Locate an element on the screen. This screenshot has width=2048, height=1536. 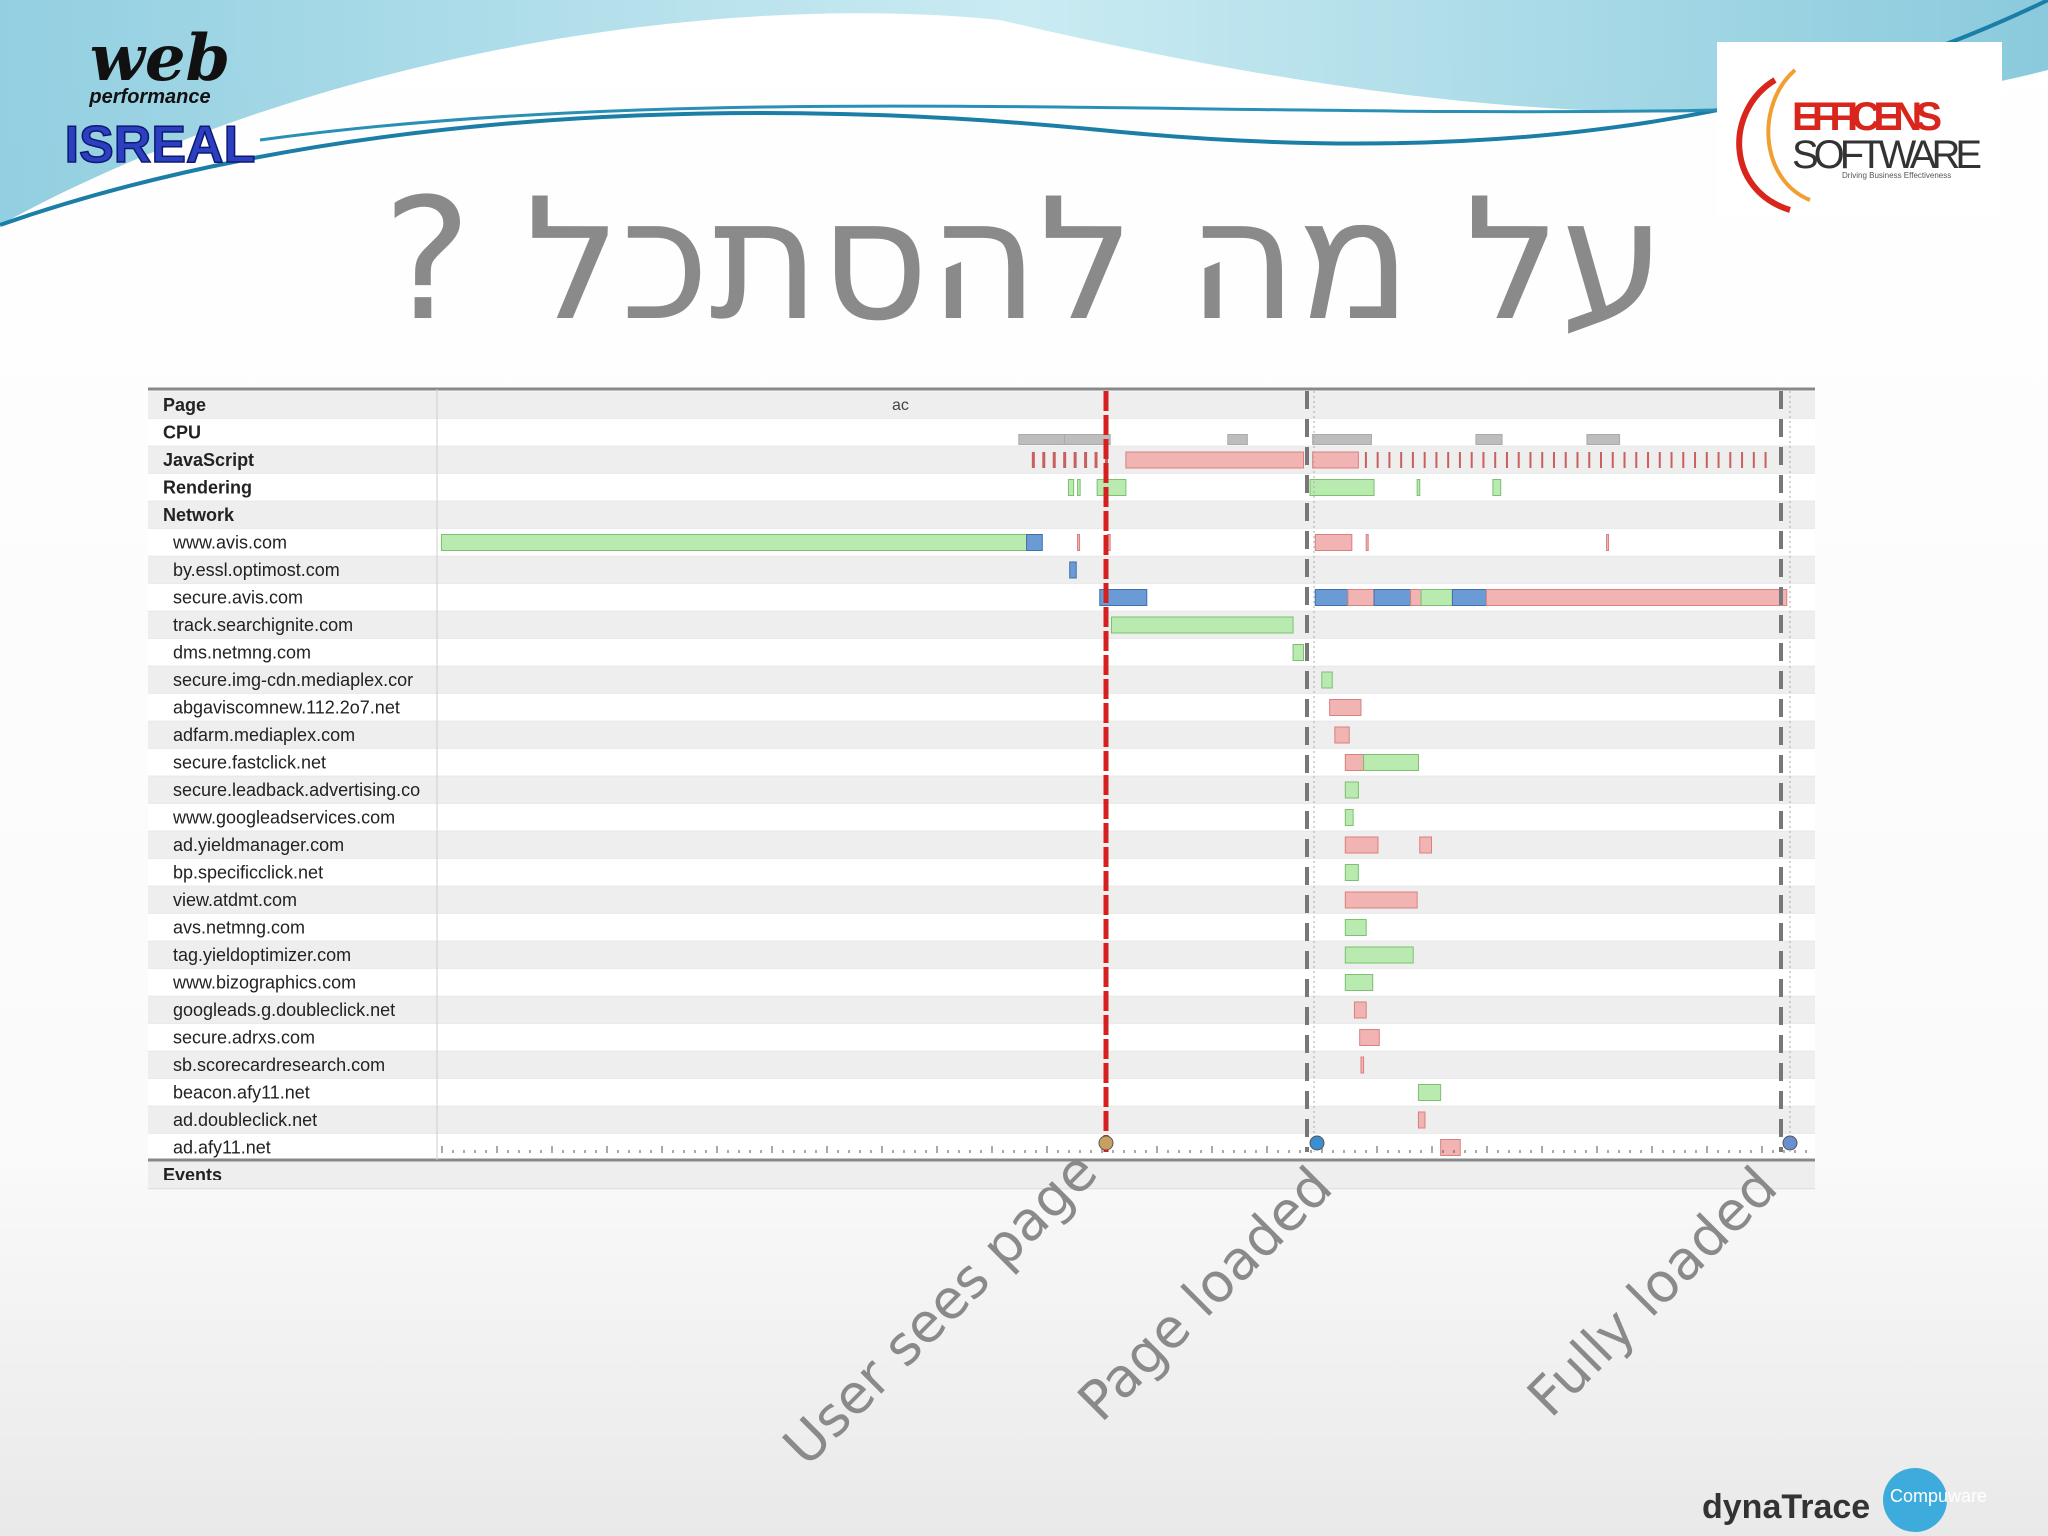
partner-name: EFFICENS is located at coordinates (1867, 117).